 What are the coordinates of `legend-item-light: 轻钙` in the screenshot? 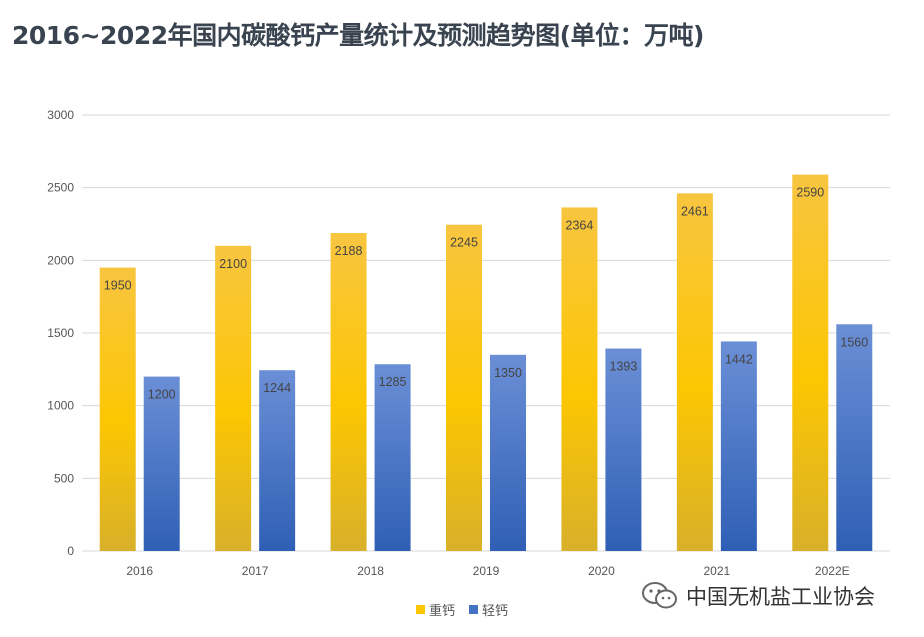 It's located at (488, 609).